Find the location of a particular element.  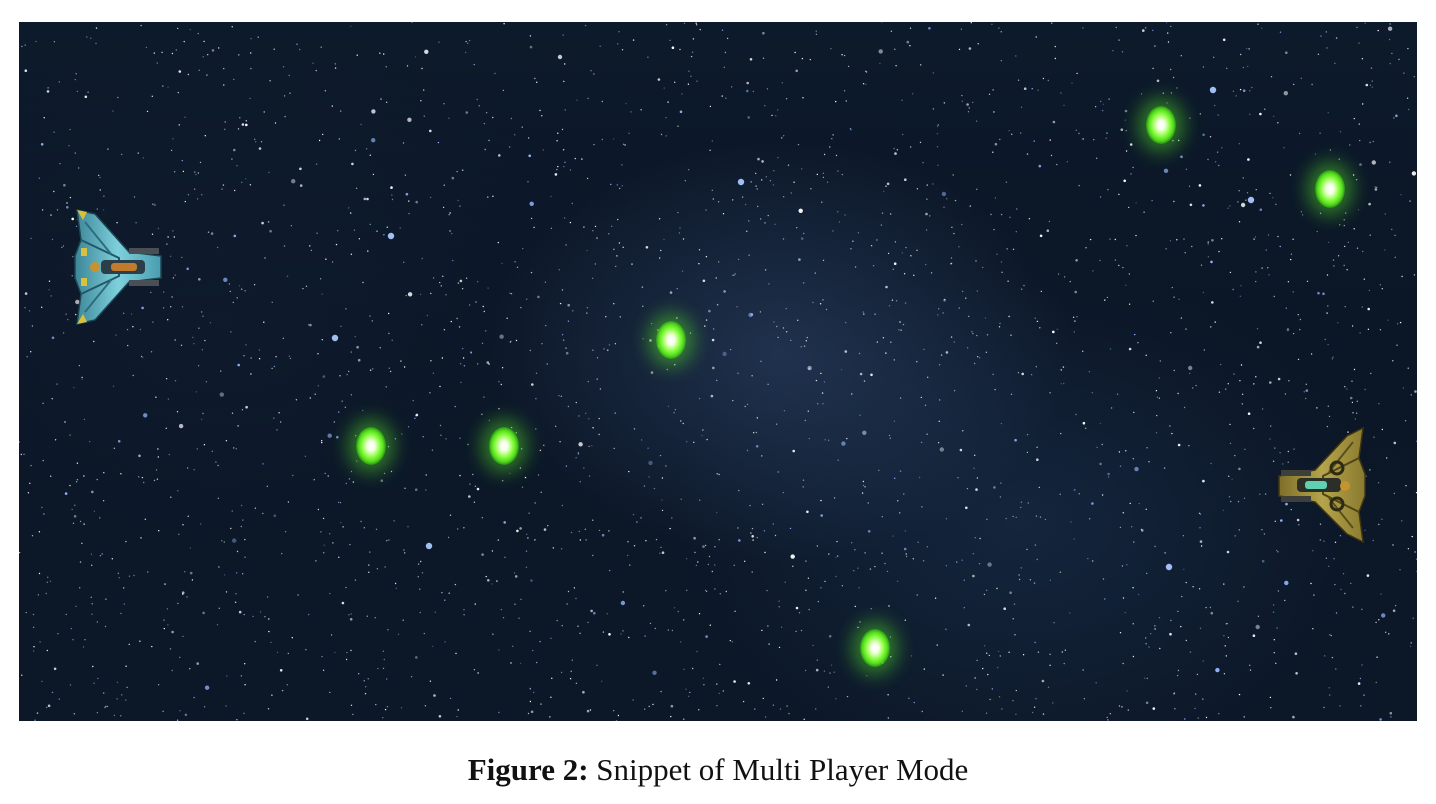

figure-caption: Figure 2: Snippet of Multi Player Mode is located at coordinates (718, 770).